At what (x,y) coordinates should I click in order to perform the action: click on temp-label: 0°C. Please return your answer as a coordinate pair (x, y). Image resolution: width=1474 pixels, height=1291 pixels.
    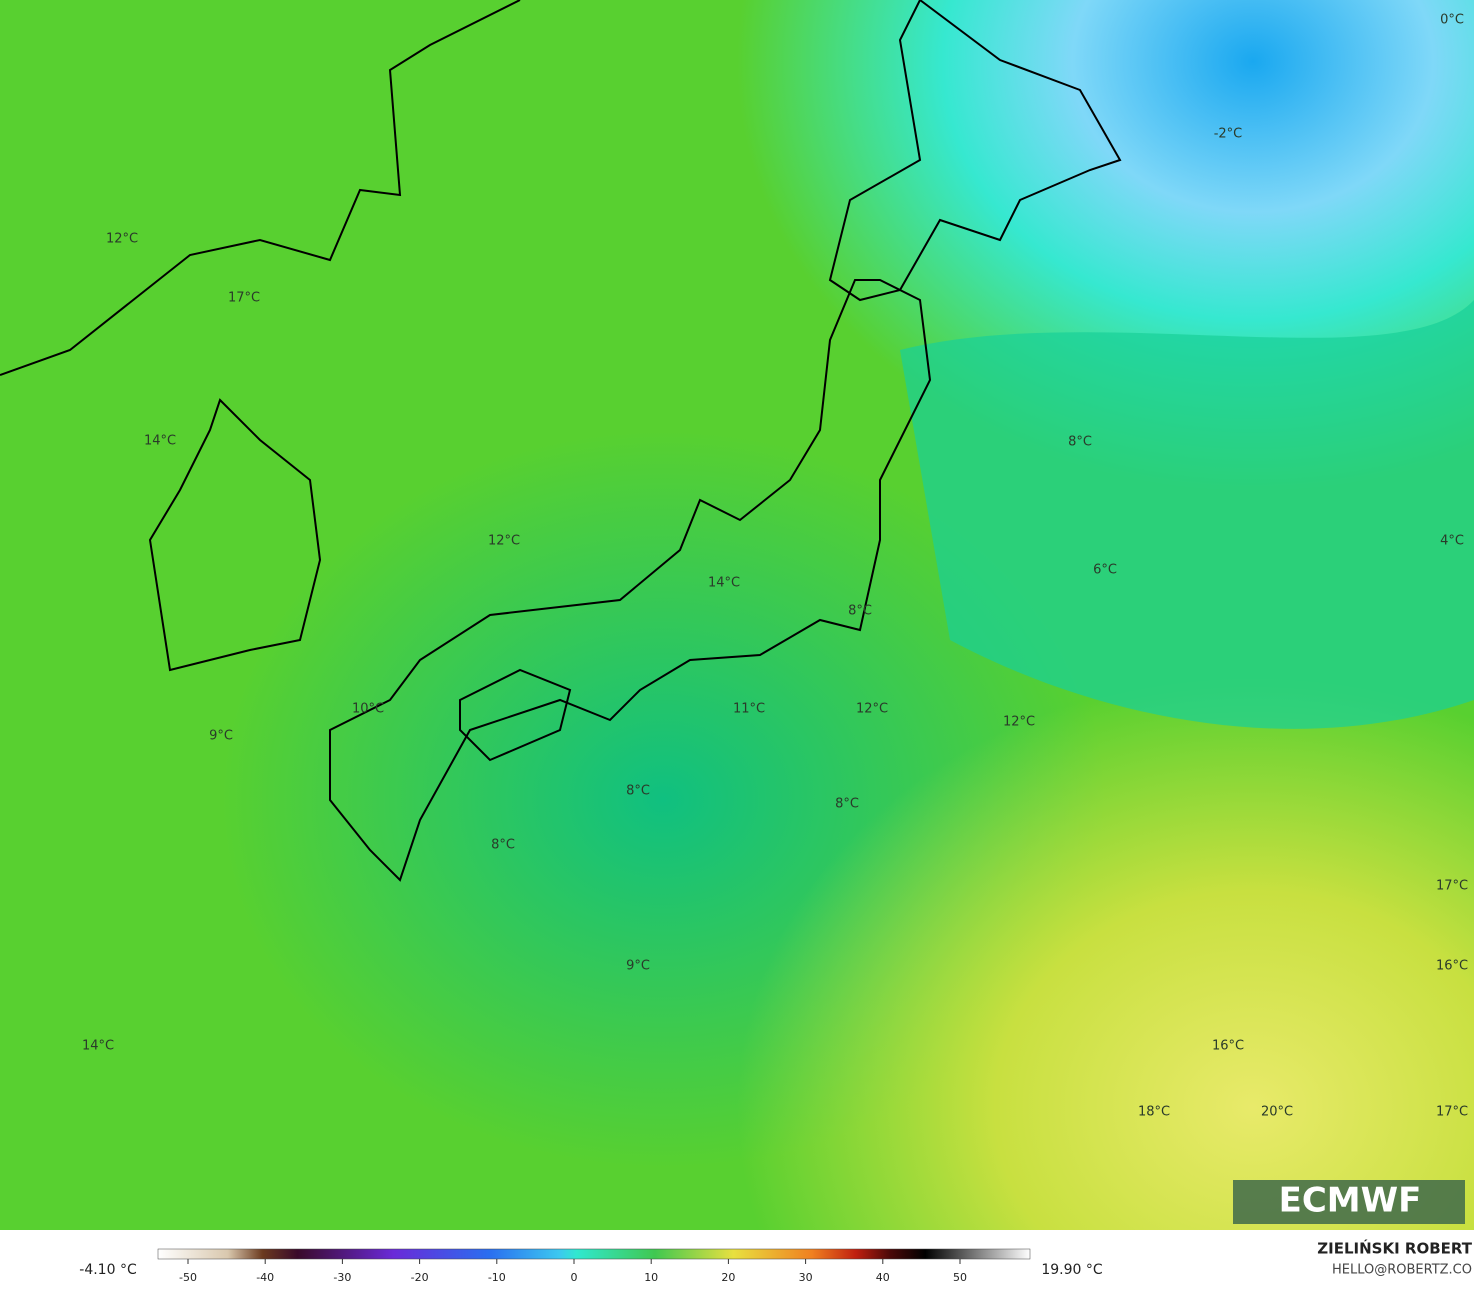
    Looking at the image, I should click on (1452, 20).